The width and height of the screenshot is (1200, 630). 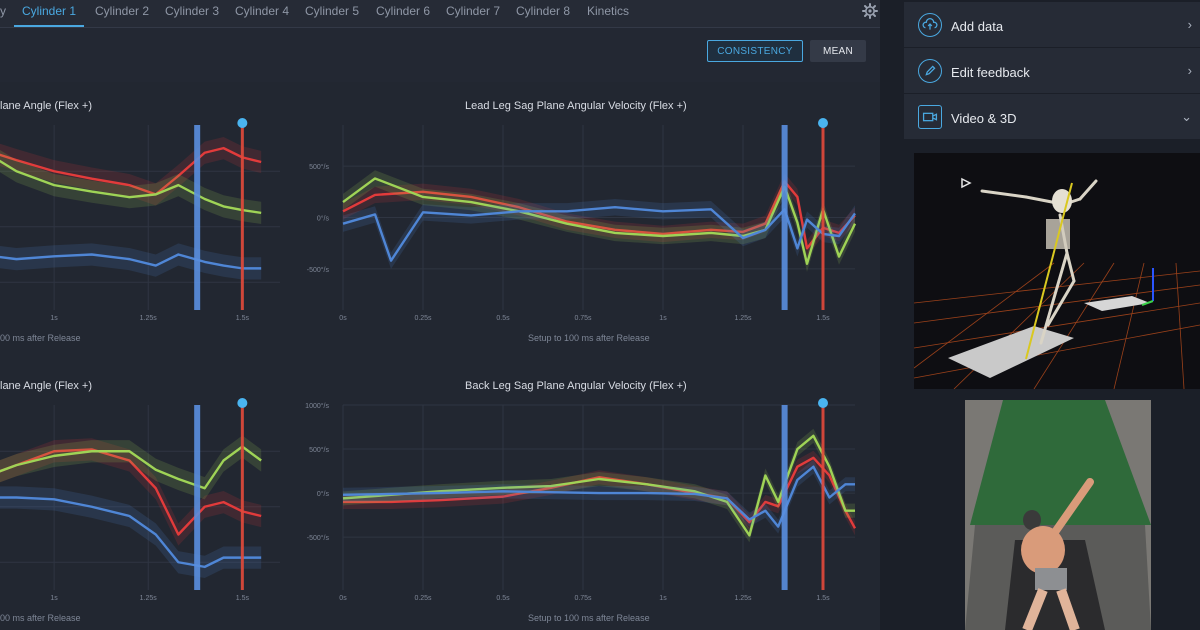 I want to click on tab-cylinder-2: Cylinder 2, so click(x=122, y=11).